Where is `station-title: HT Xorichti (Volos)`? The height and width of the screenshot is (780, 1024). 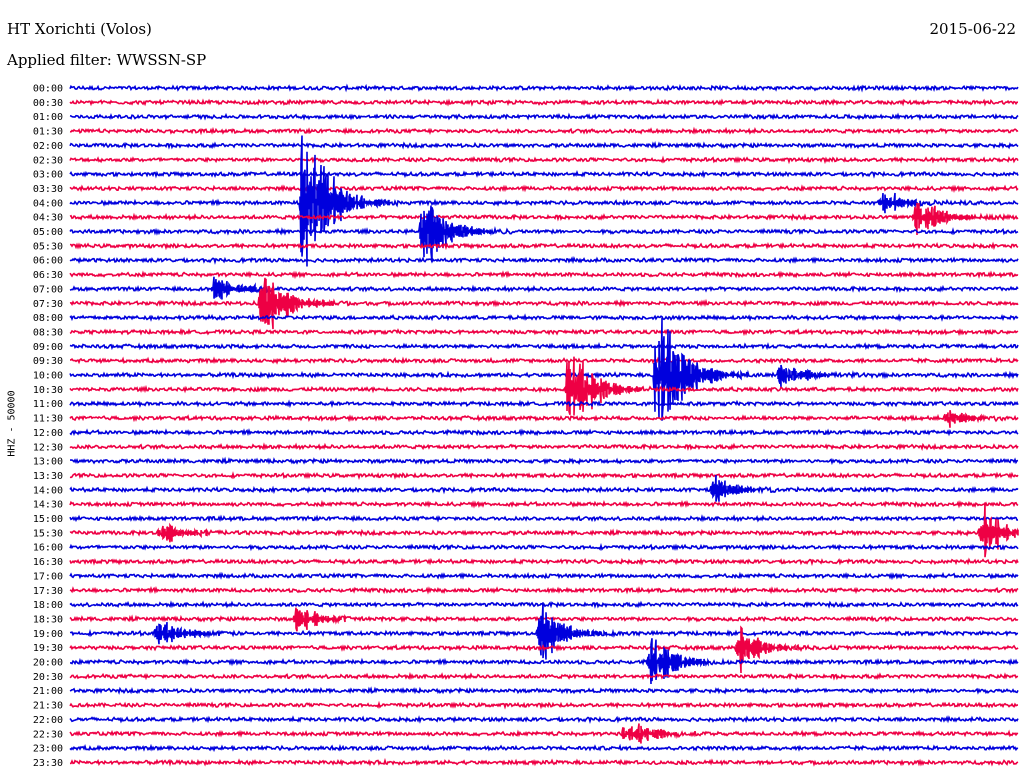 station-title: HT Xorichti (Volos) is located at coordinates (79, 29).